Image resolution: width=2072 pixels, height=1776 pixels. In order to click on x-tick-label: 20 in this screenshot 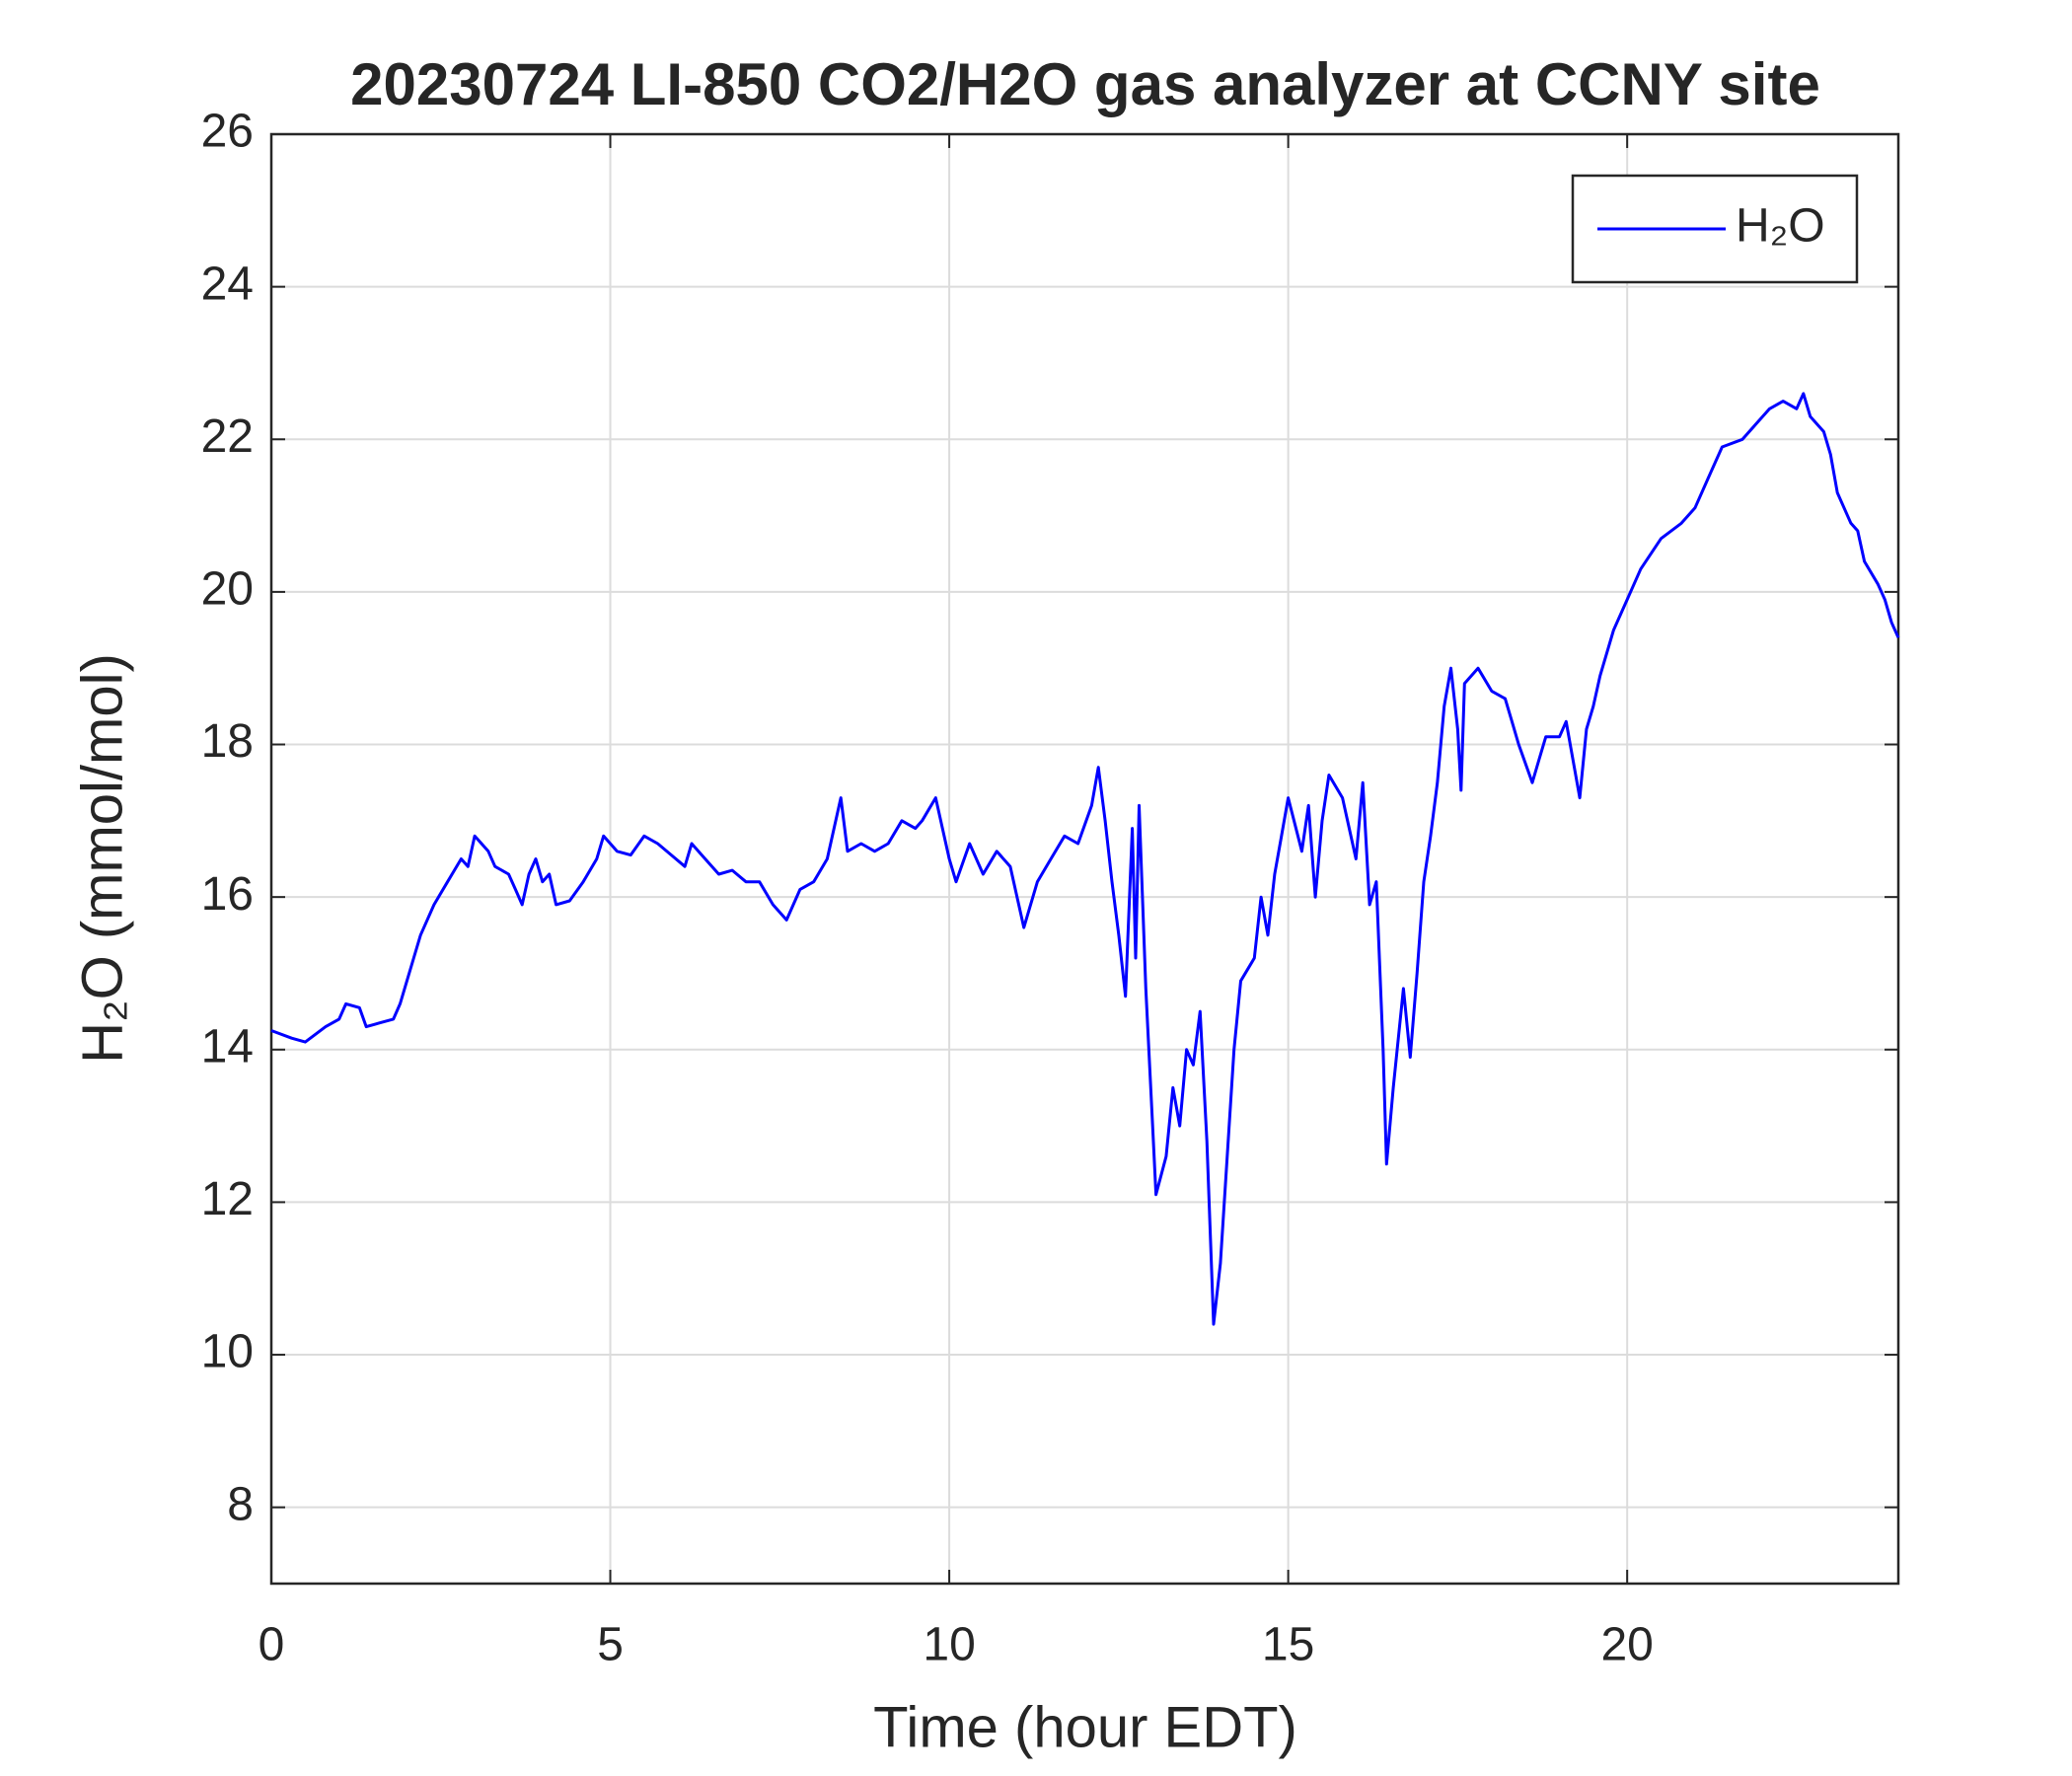, I will do `click(1626, 1645)`.